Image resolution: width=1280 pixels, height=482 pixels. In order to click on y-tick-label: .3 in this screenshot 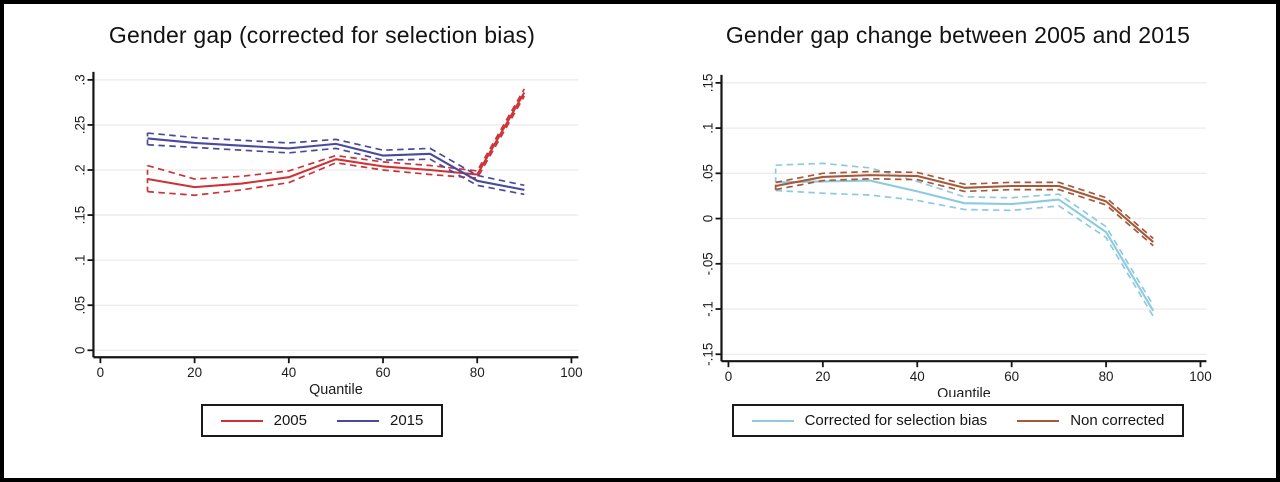, I will do `click(79, 79)`.